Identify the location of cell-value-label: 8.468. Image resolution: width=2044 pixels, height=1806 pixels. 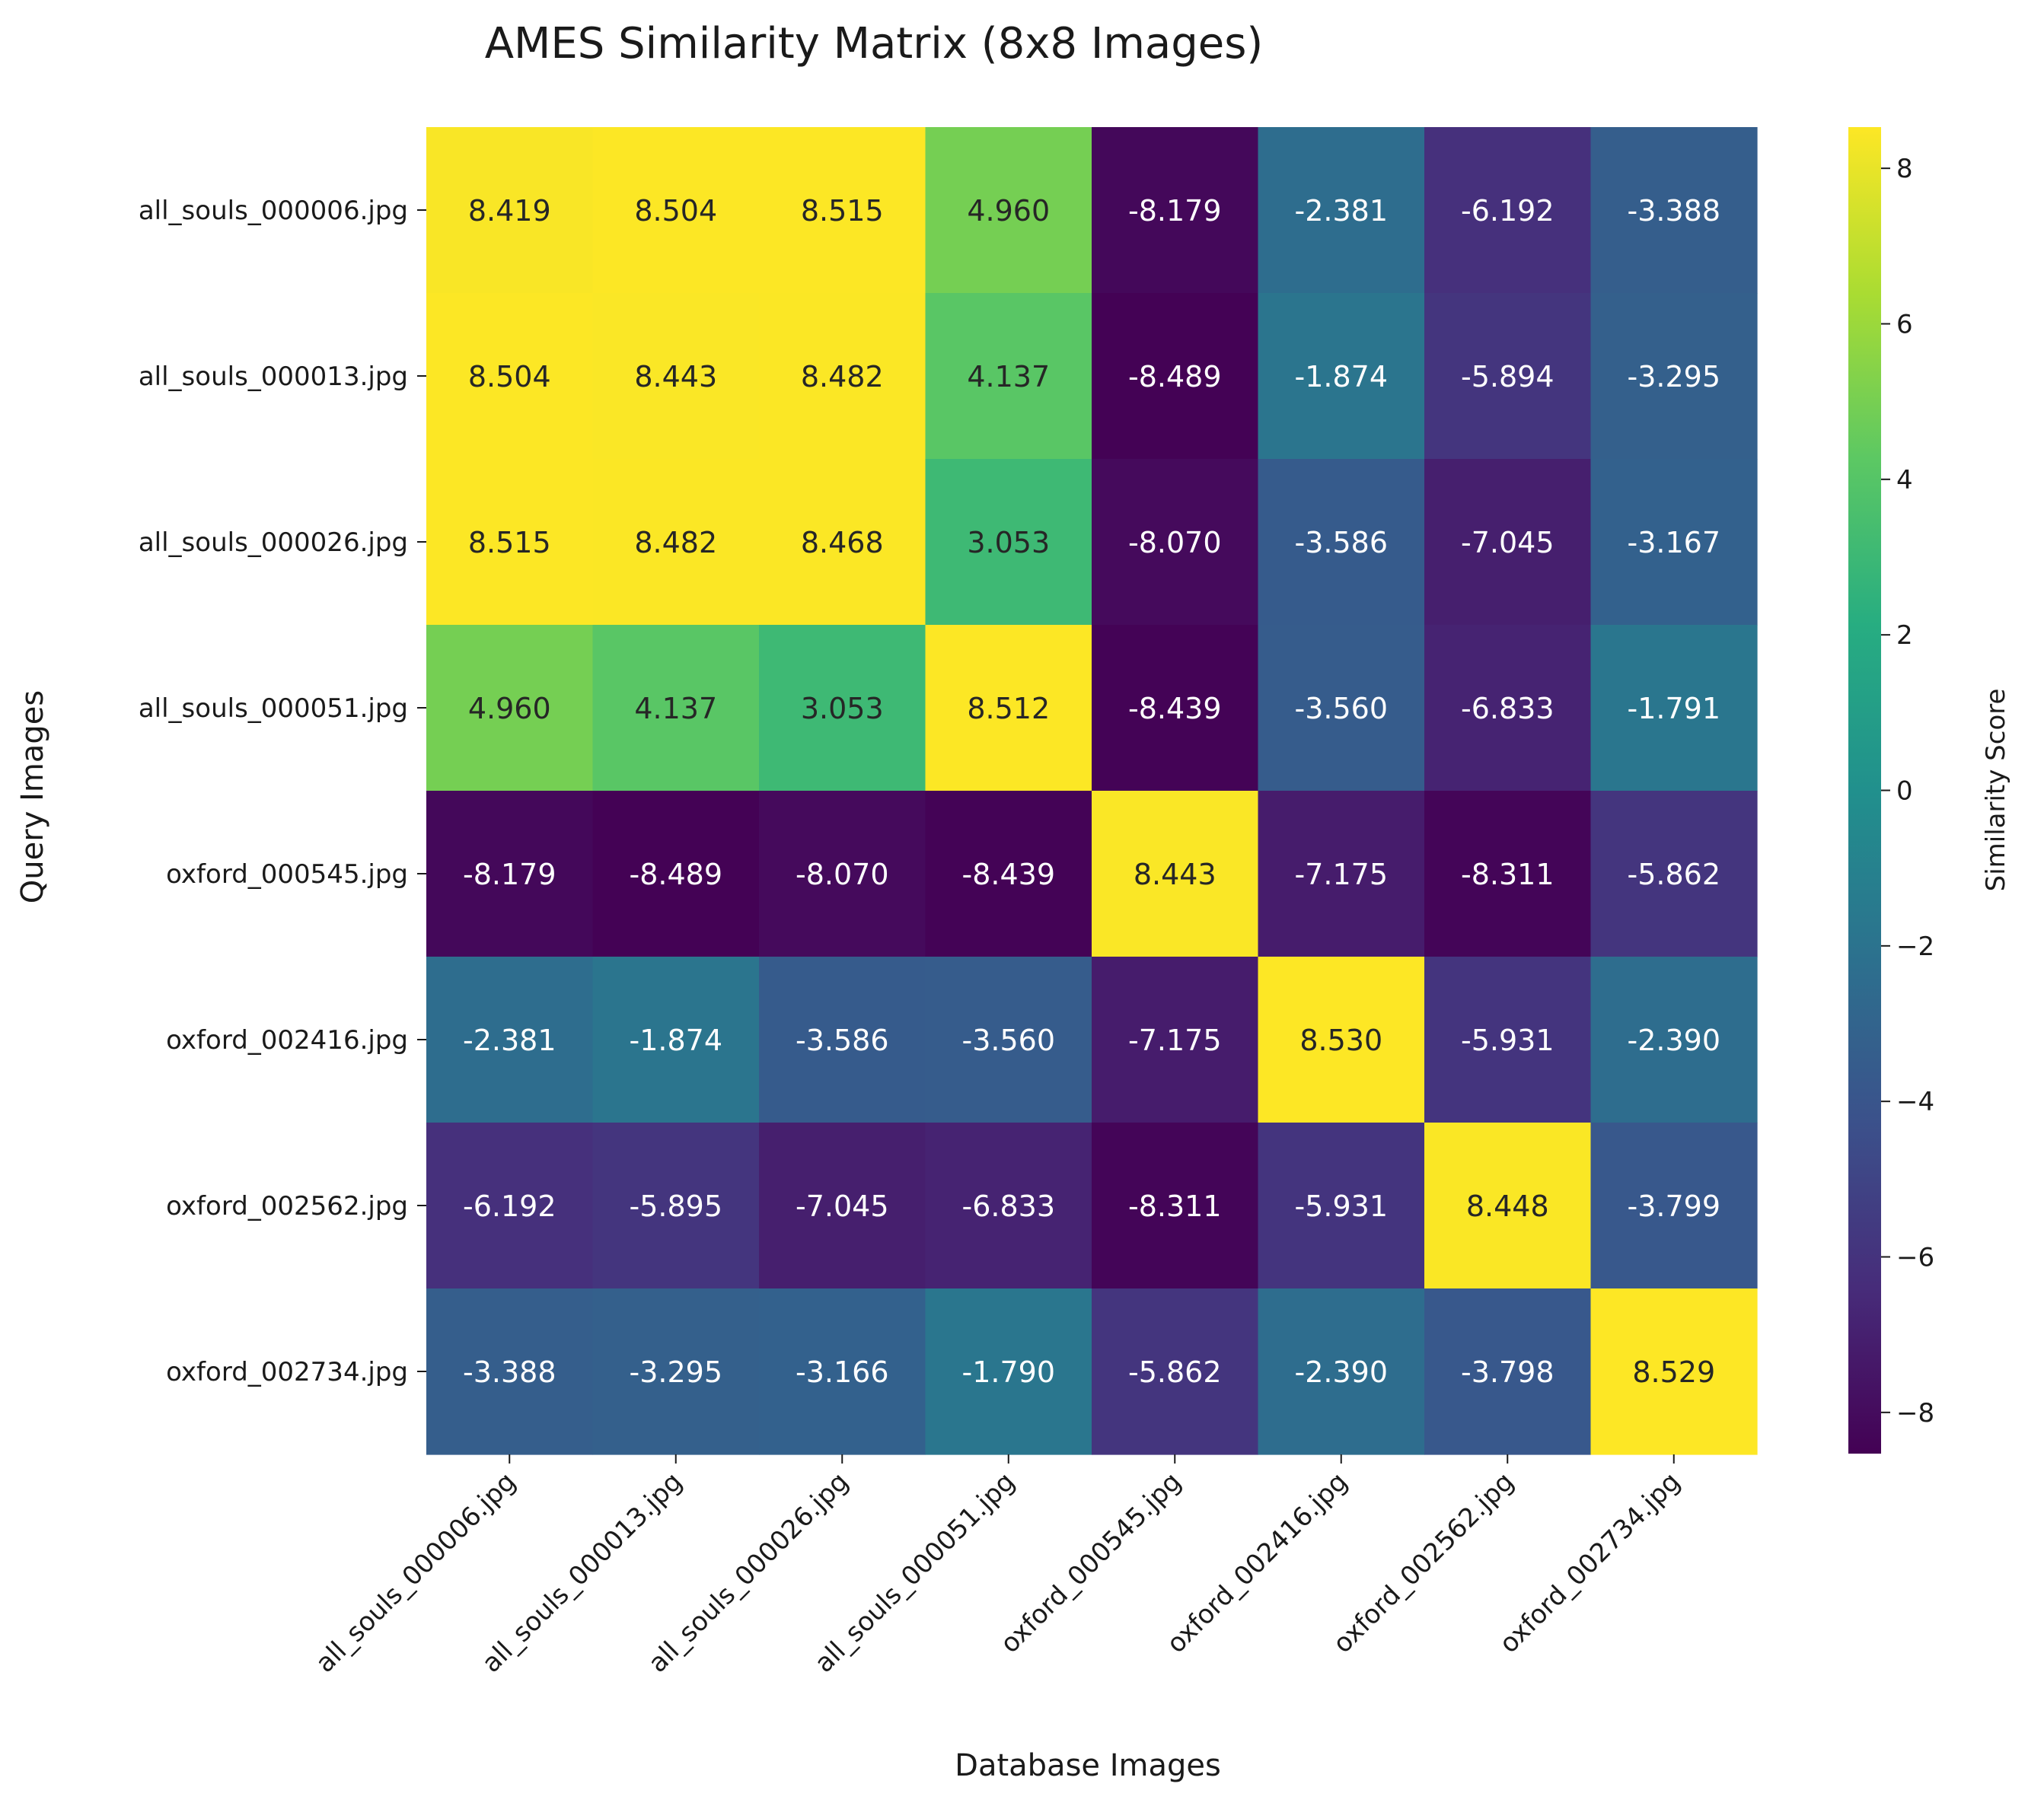
(842, 542).